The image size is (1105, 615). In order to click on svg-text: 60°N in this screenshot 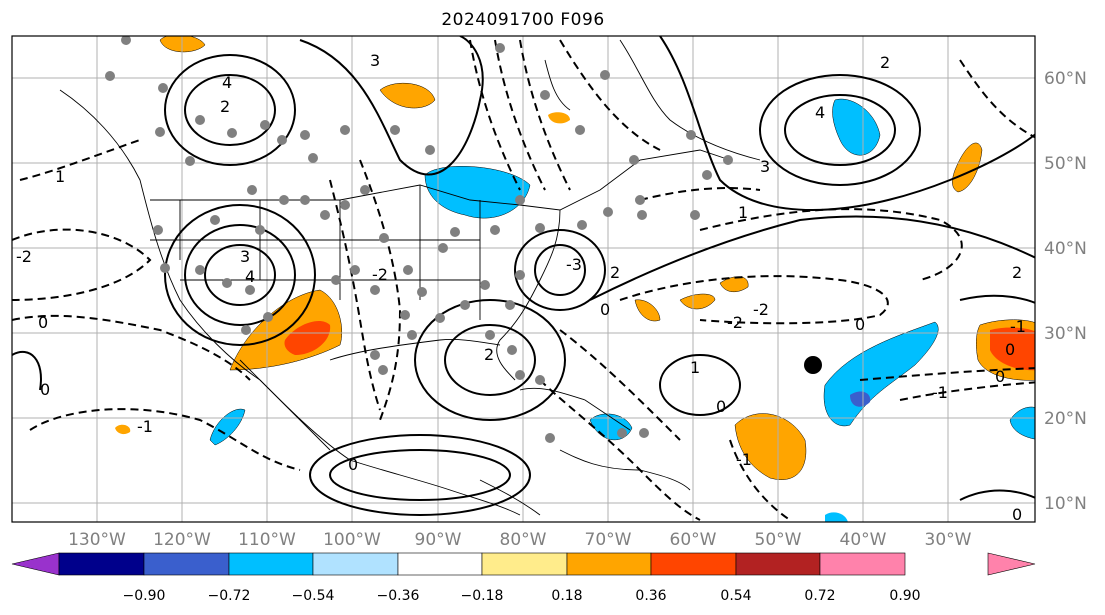, I will do `click(1065, 79)`.